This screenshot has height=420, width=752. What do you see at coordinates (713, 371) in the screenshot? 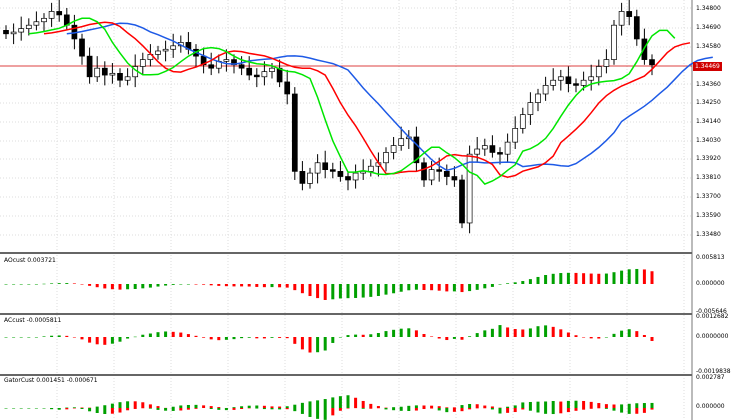
I see `ac-bottom: -0.0019838` at bounding box center [713, 371].